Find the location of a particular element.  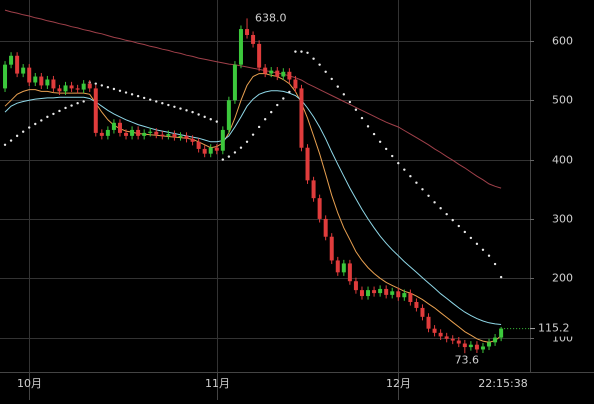

last-price-bg is located at coordinates (562, 328).